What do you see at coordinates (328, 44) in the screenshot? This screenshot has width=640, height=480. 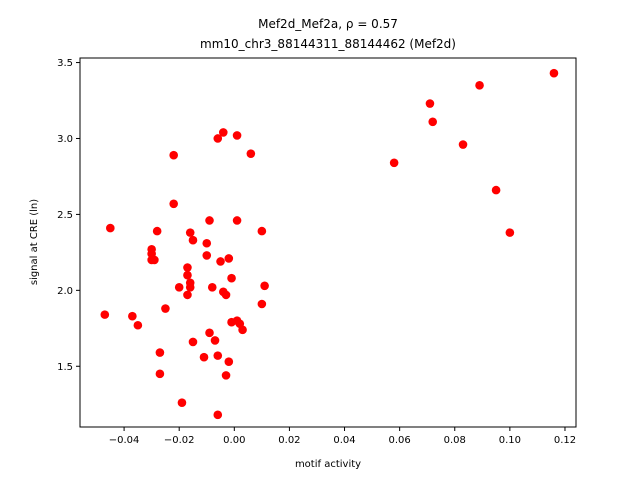 I see `chart-title-line2: mm10_chr3_88144311_88144462 (Mef2d)` at bounding box center [328, 44].